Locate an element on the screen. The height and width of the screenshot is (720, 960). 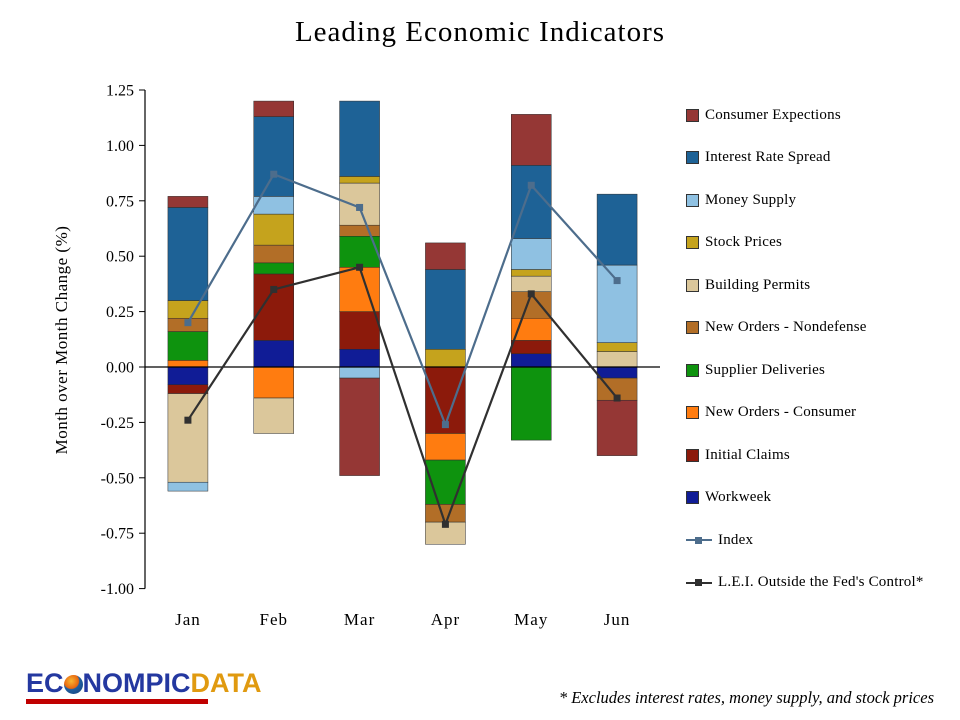
y-tick-label: -1.00 is located at coordinates (117, 589).